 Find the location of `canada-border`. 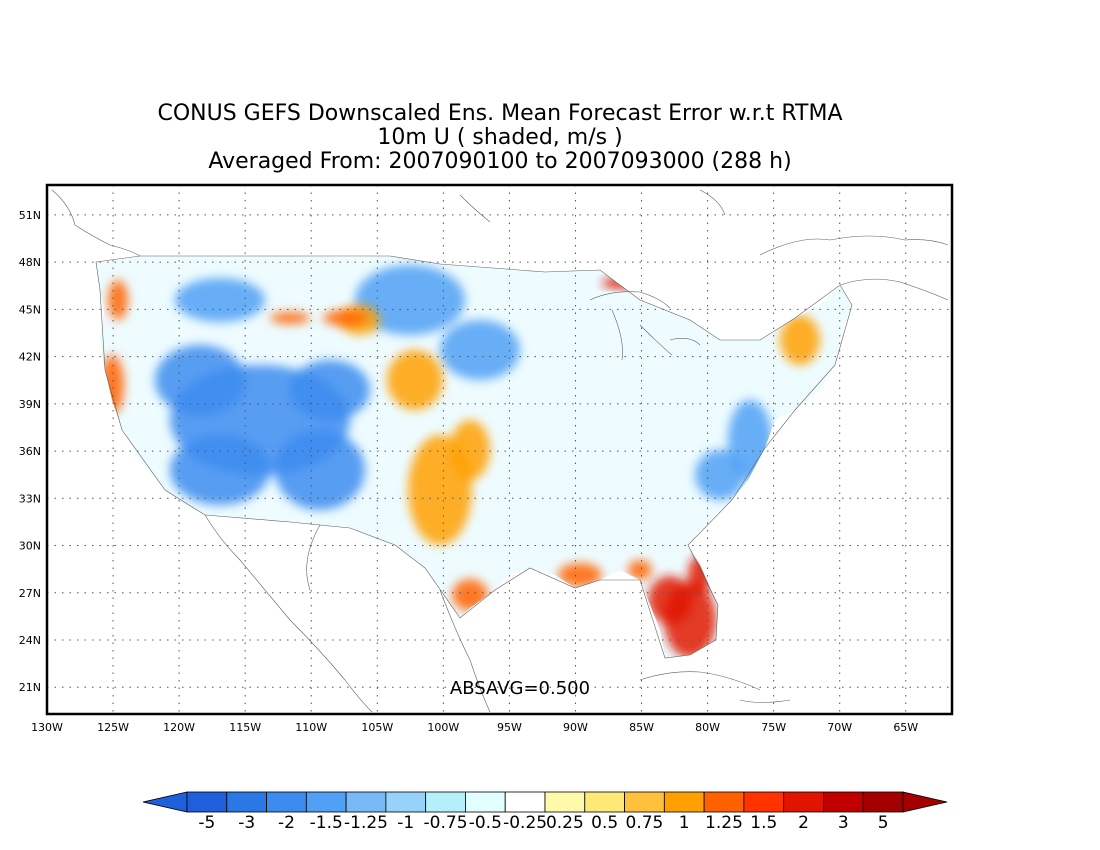

canada-border is located at coordinates (500, 245).